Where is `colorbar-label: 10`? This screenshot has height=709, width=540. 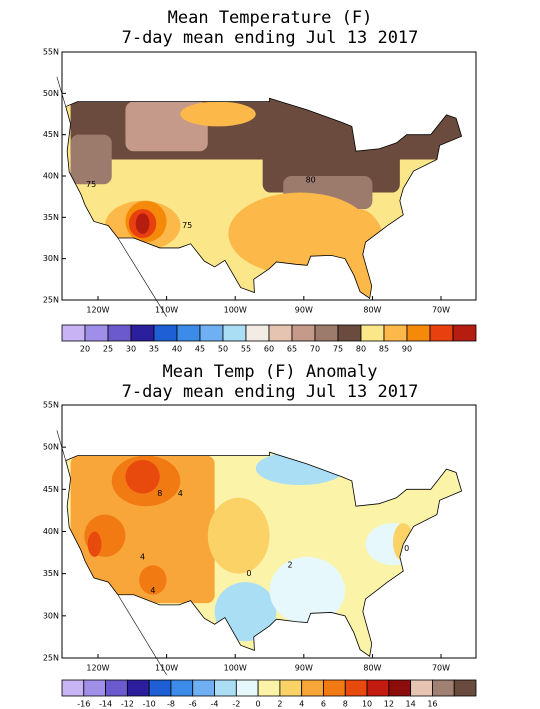
colorbar-label: 10 is located at coordinates (367, 704).